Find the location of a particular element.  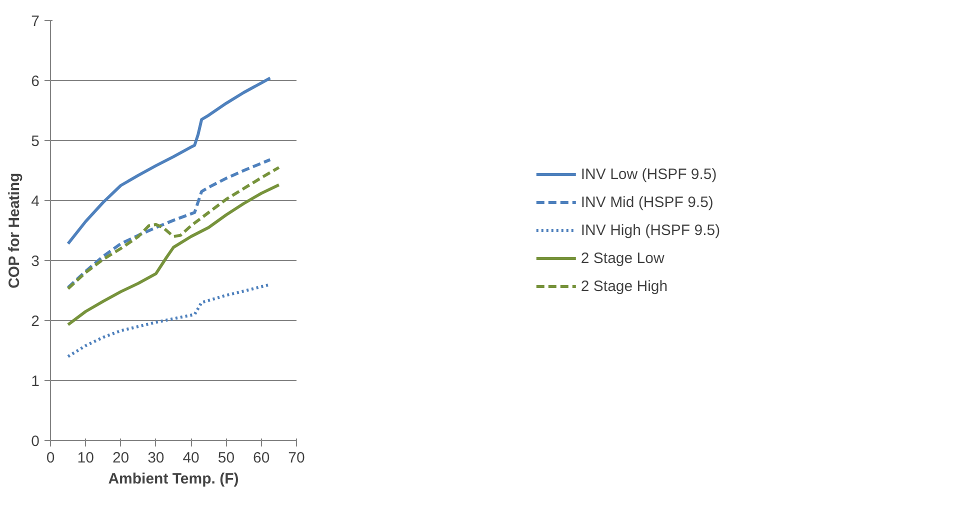

y-tick-label: 5 is located at coordinates (35, 141).